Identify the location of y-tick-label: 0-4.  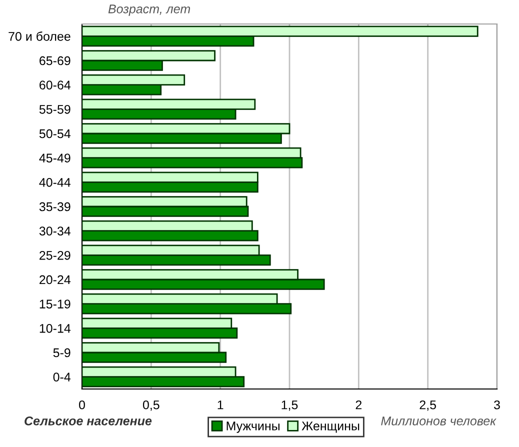
(62, 377).